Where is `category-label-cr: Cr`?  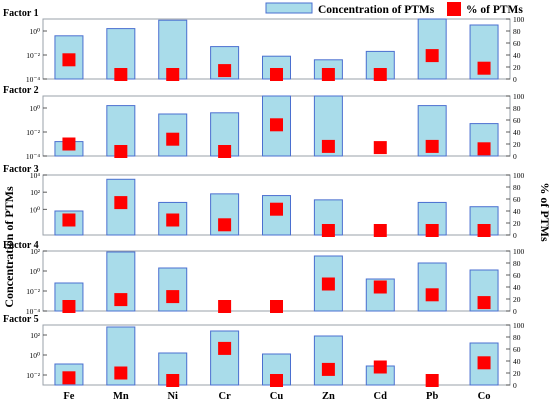
category-label-cr: Cr is located at coordinates (224, 396).